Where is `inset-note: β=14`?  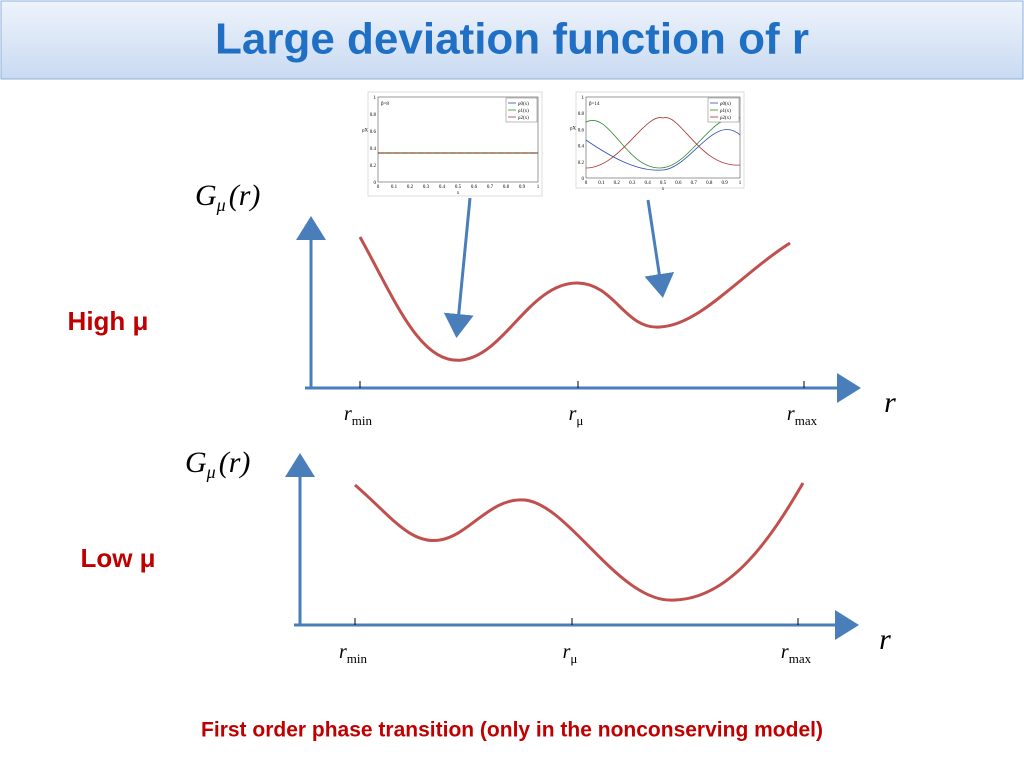
inset-note: β=14 is located at coordinates (594, 104).